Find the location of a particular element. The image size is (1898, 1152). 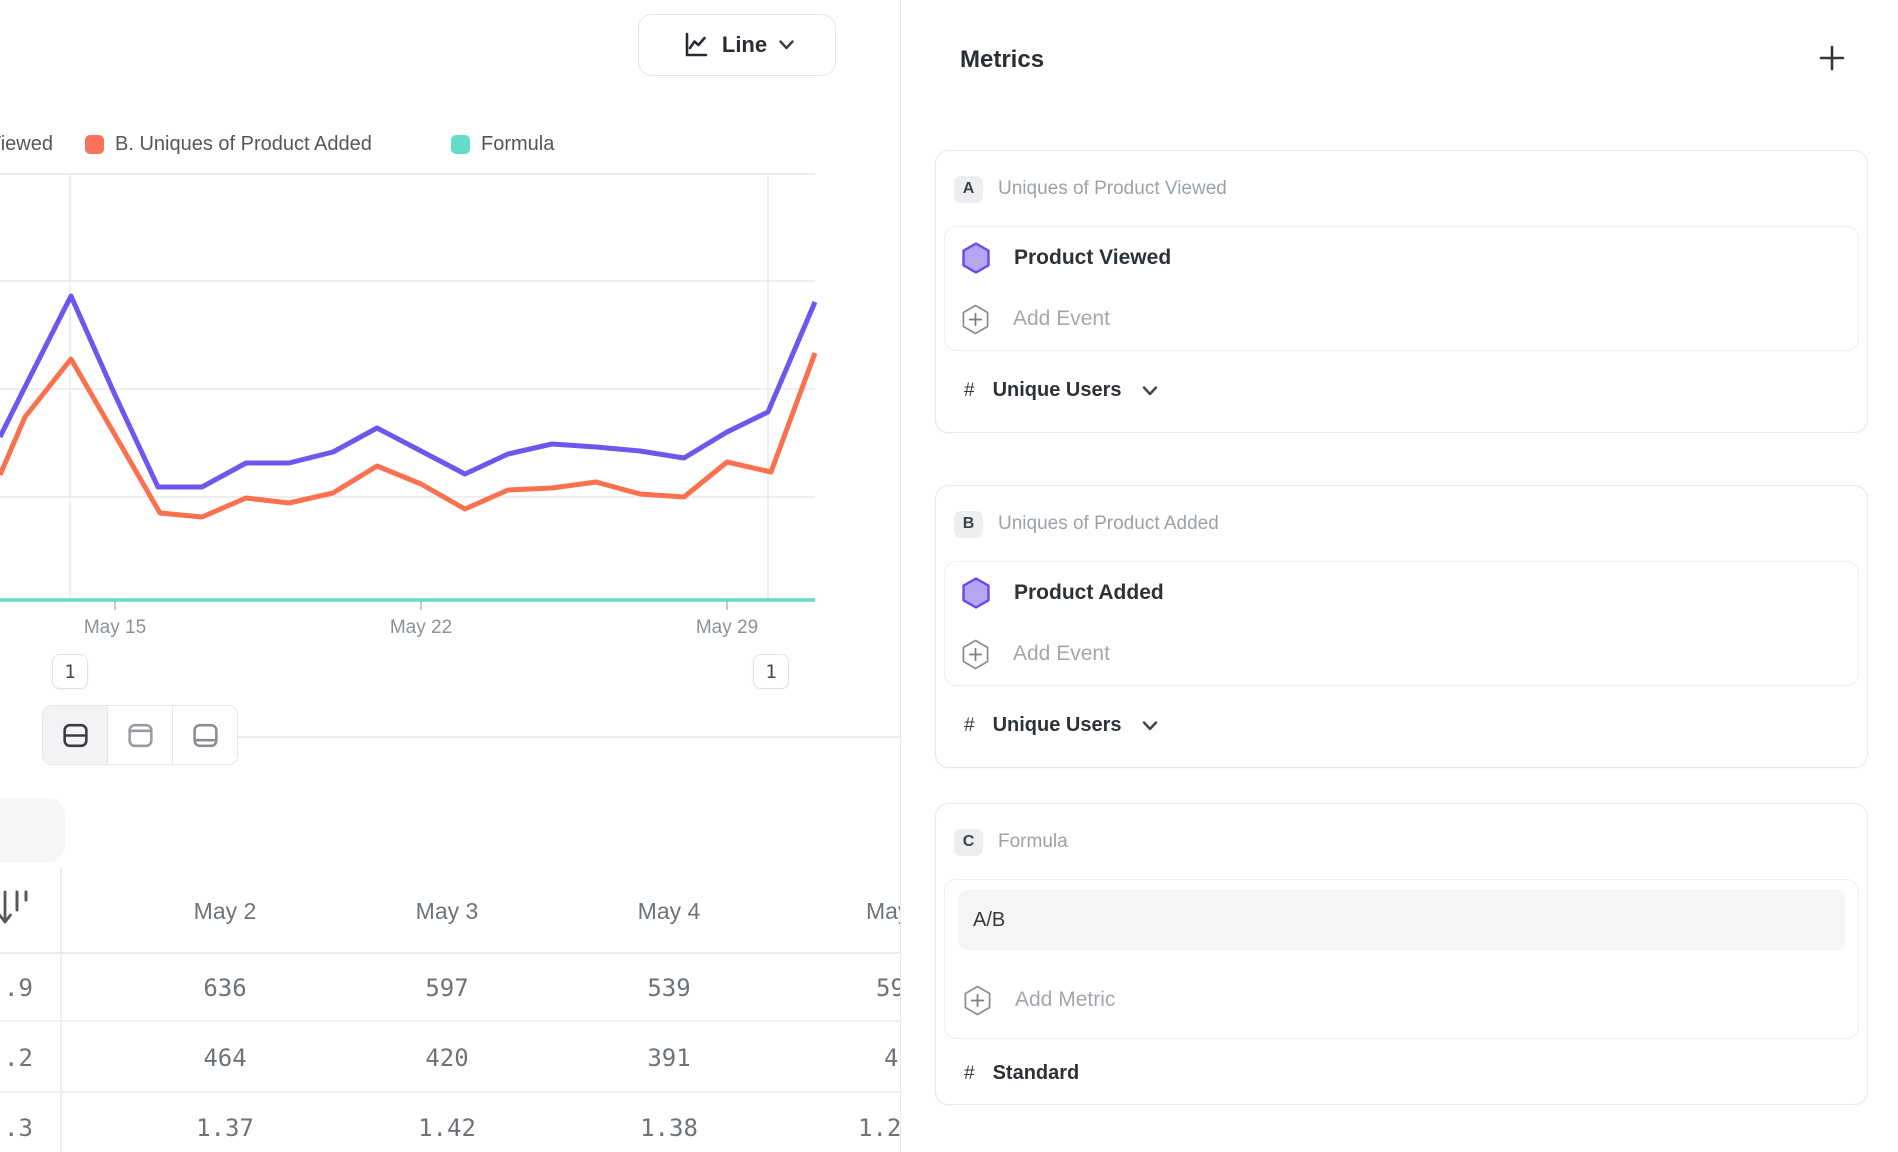

table-cell: 539 is located at coordinates (669, 988).